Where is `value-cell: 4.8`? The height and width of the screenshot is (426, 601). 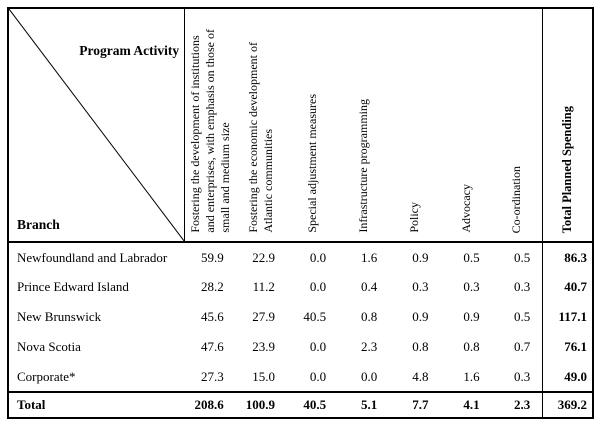
value-cell: 4.8 is located at coordinates (420, 376).